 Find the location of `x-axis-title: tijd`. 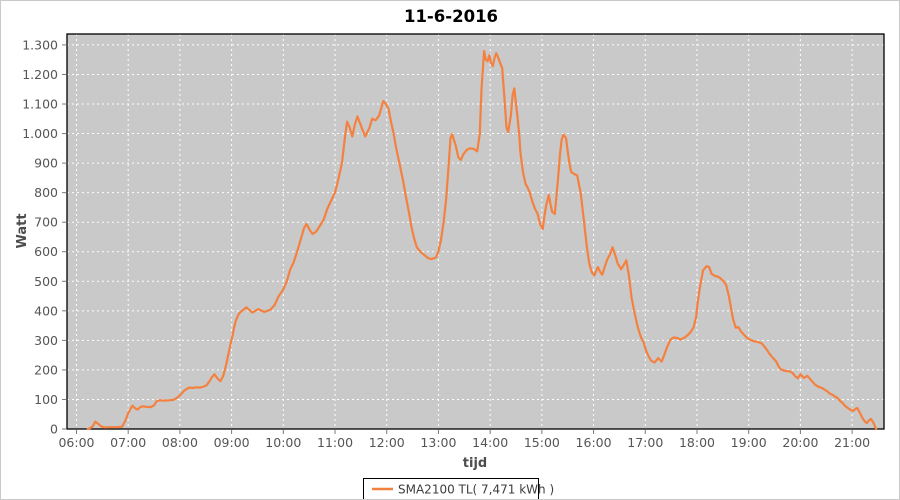

x-axis-title: tijd is located at coordinates (475, 463).